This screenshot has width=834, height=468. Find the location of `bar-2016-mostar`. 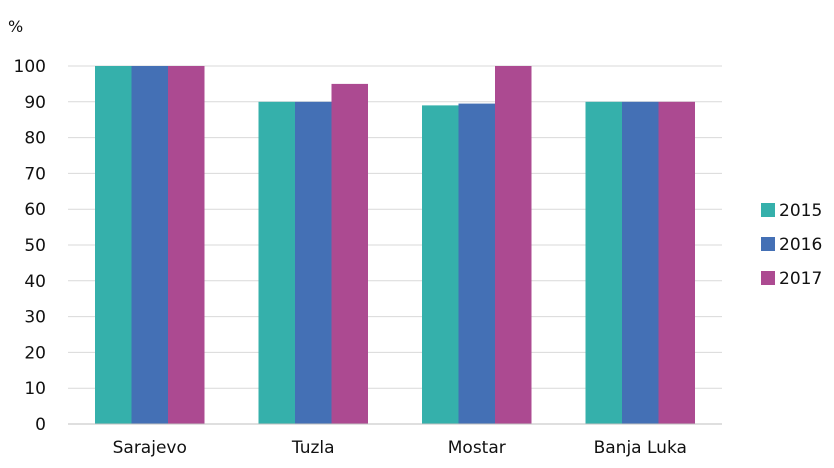

bar-2016-mostar is located at coordinates (476, 263).